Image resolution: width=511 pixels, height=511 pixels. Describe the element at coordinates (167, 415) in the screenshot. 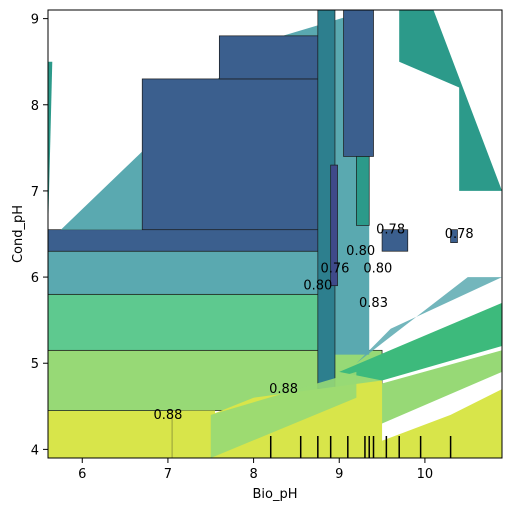

I see `contour-label-0: 0.88` at that location.